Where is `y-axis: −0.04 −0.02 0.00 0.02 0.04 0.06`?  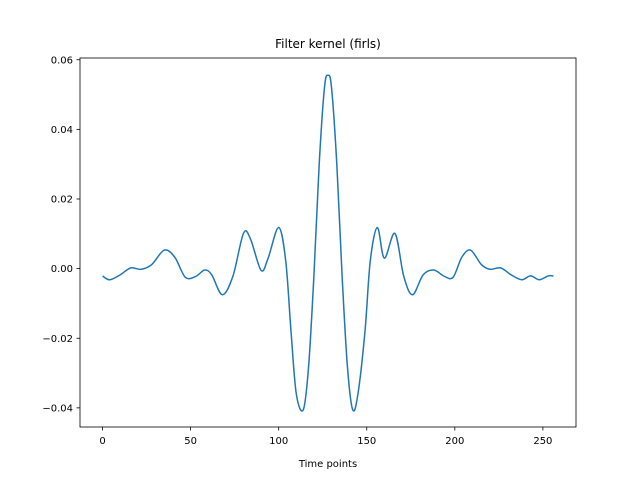
y-axis: −0.04 −0.02 0.00 0.02 0.04 0.06 is located at coordinates (61, 234).